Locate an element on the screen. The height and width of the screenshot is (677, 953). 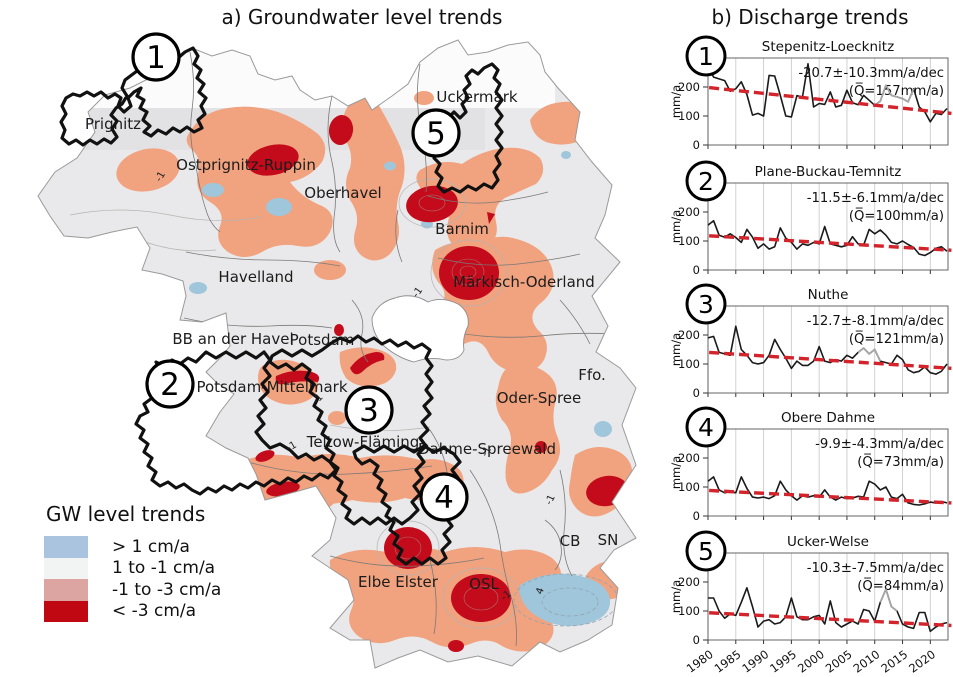
legend-label: -1 to -3 cm/a is located at coordinates (167, 589).